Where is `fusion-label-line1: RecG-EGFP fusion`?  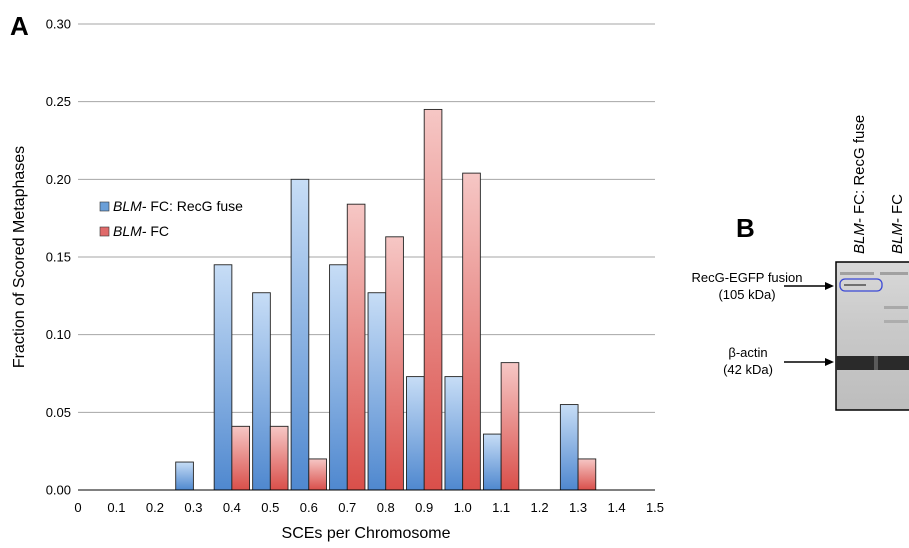
fusion-label-line1: RecG-EGFP fusion is located at coordinates (746, 277).